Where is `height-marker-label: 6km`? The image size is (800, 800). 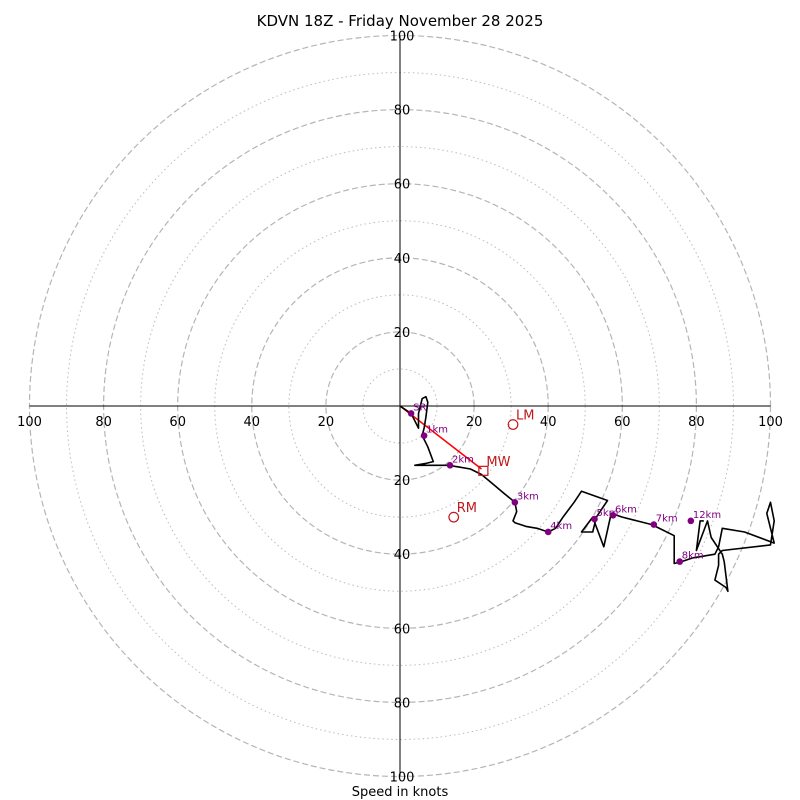 height-marker-label: 6km is located at coordinates (626, 509).